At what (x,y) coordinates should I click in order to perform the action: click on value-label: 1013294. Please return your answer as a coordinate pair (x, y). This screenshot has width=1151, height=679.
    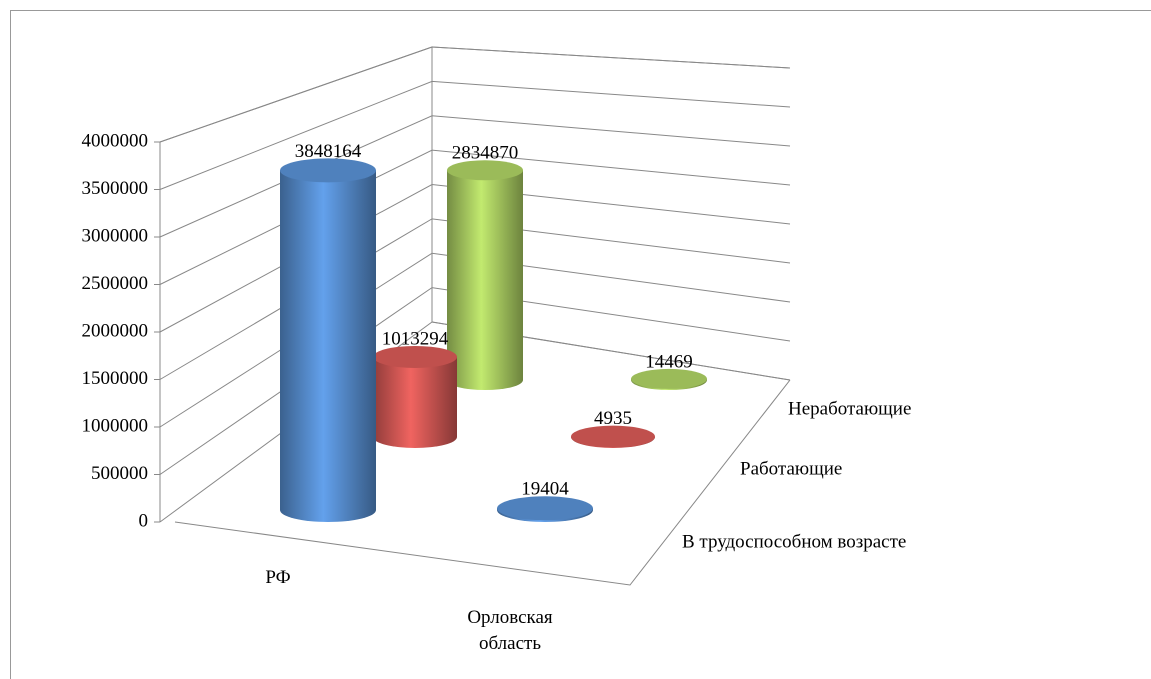
    Looking at the image, I should click on (415, 338).